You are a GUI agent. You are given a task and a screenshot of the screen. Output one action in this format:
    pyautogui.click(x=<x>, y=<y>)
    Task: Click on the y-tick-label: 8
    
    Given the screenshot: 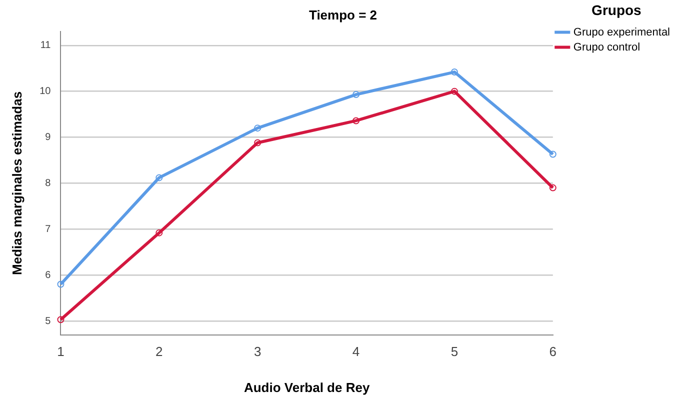 What is the action you would take?
    pyautogui.click(x=48, y=183)
    